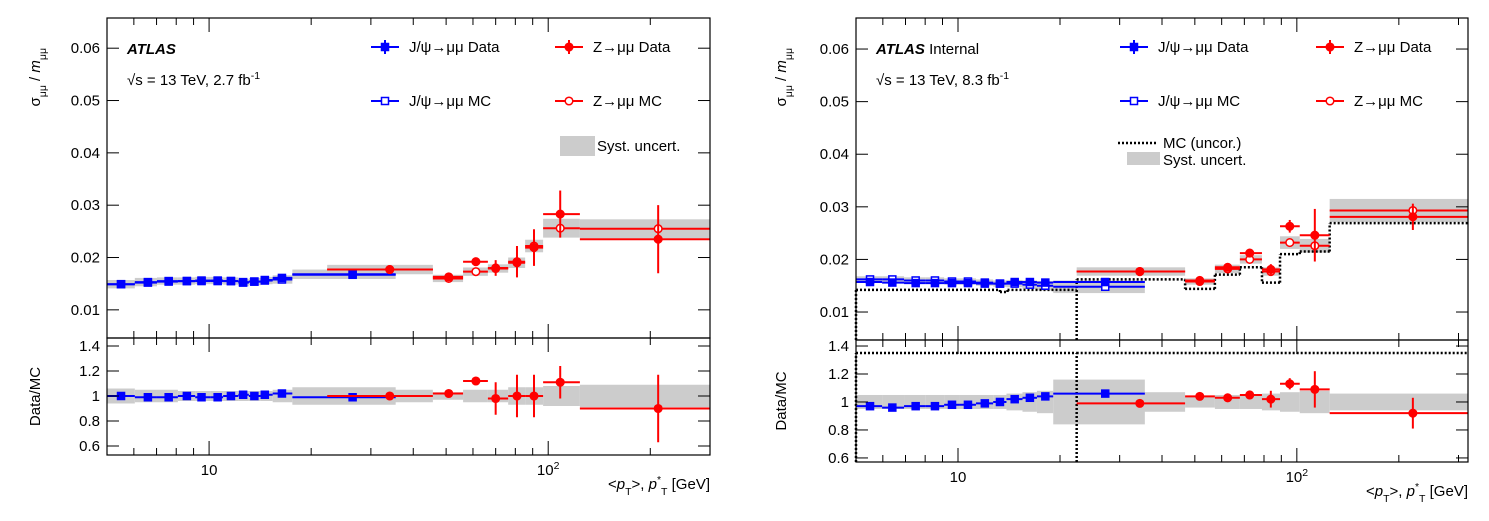 This screenshot has width=1489, height=521. What do you see at coordinates (85, 153) in the screenshot?
I see `y-tick-label: 0.04` at bounding box center [85, 153].